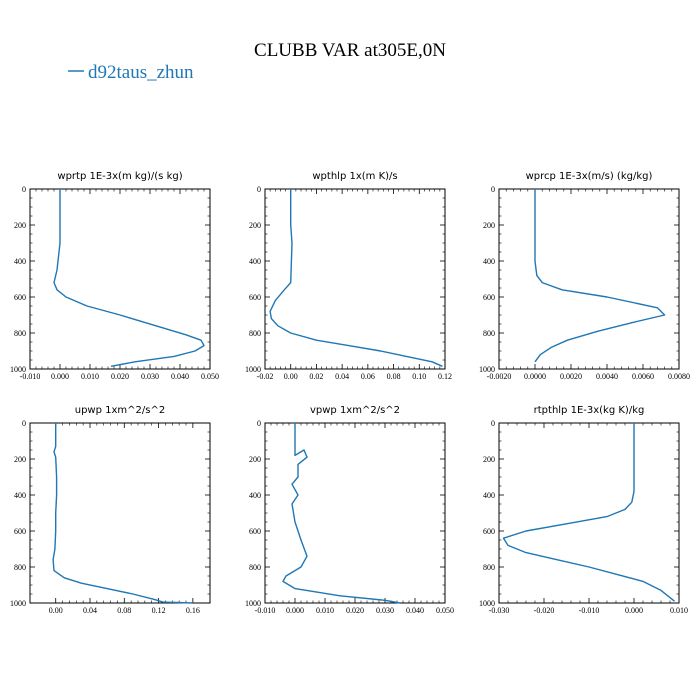 The height and width of the screenshot is (700, 700). What do you see at coordinates (679, 376) in the screenshot?
I see `x-tick-label: 0.0080` at bounding box center [679, 376].